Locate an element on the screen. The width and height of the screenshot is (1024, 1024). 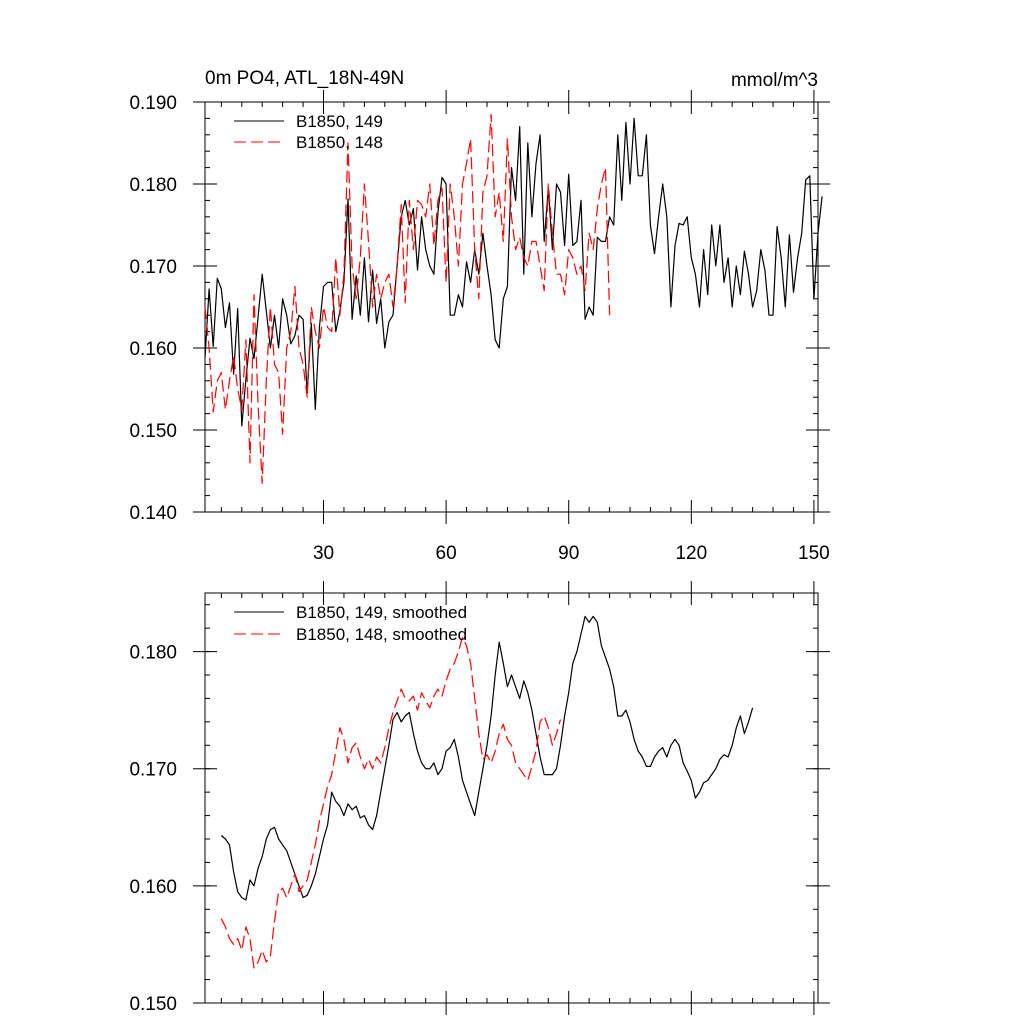
top-y-tick-label: 0.190 is located at coordinates (153, 103).